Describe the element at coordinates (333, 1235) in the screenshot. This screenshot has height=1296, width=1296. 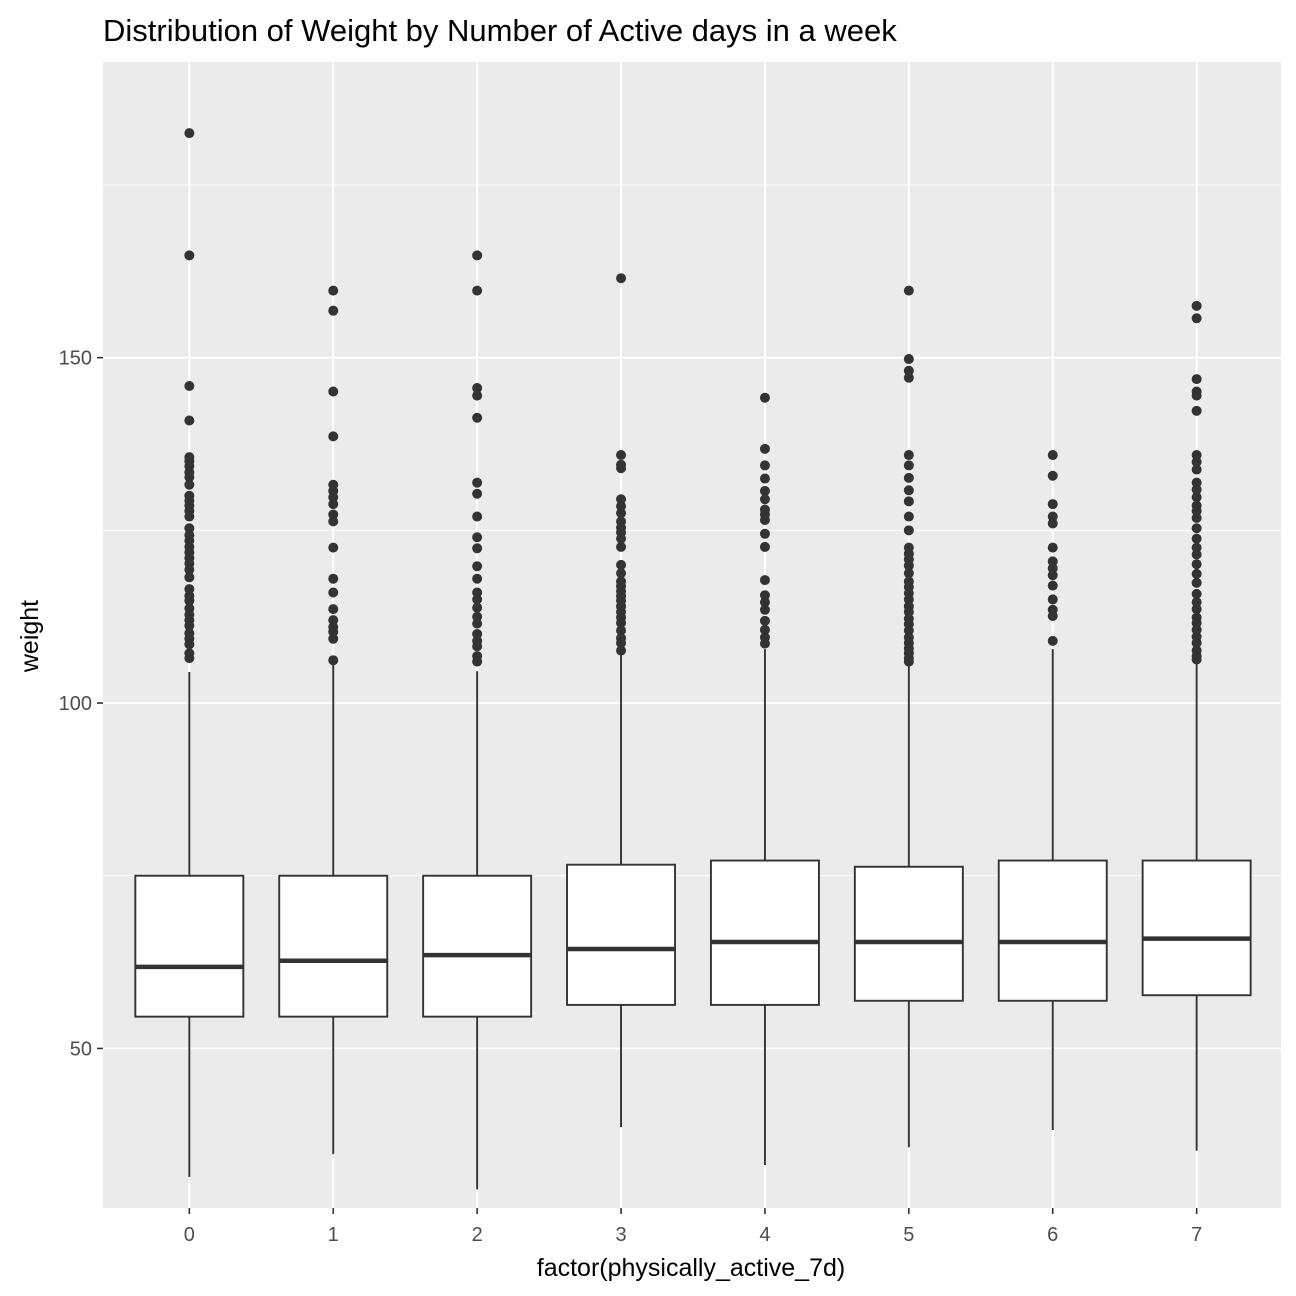
I see `x-tick-label: 1` at that location.